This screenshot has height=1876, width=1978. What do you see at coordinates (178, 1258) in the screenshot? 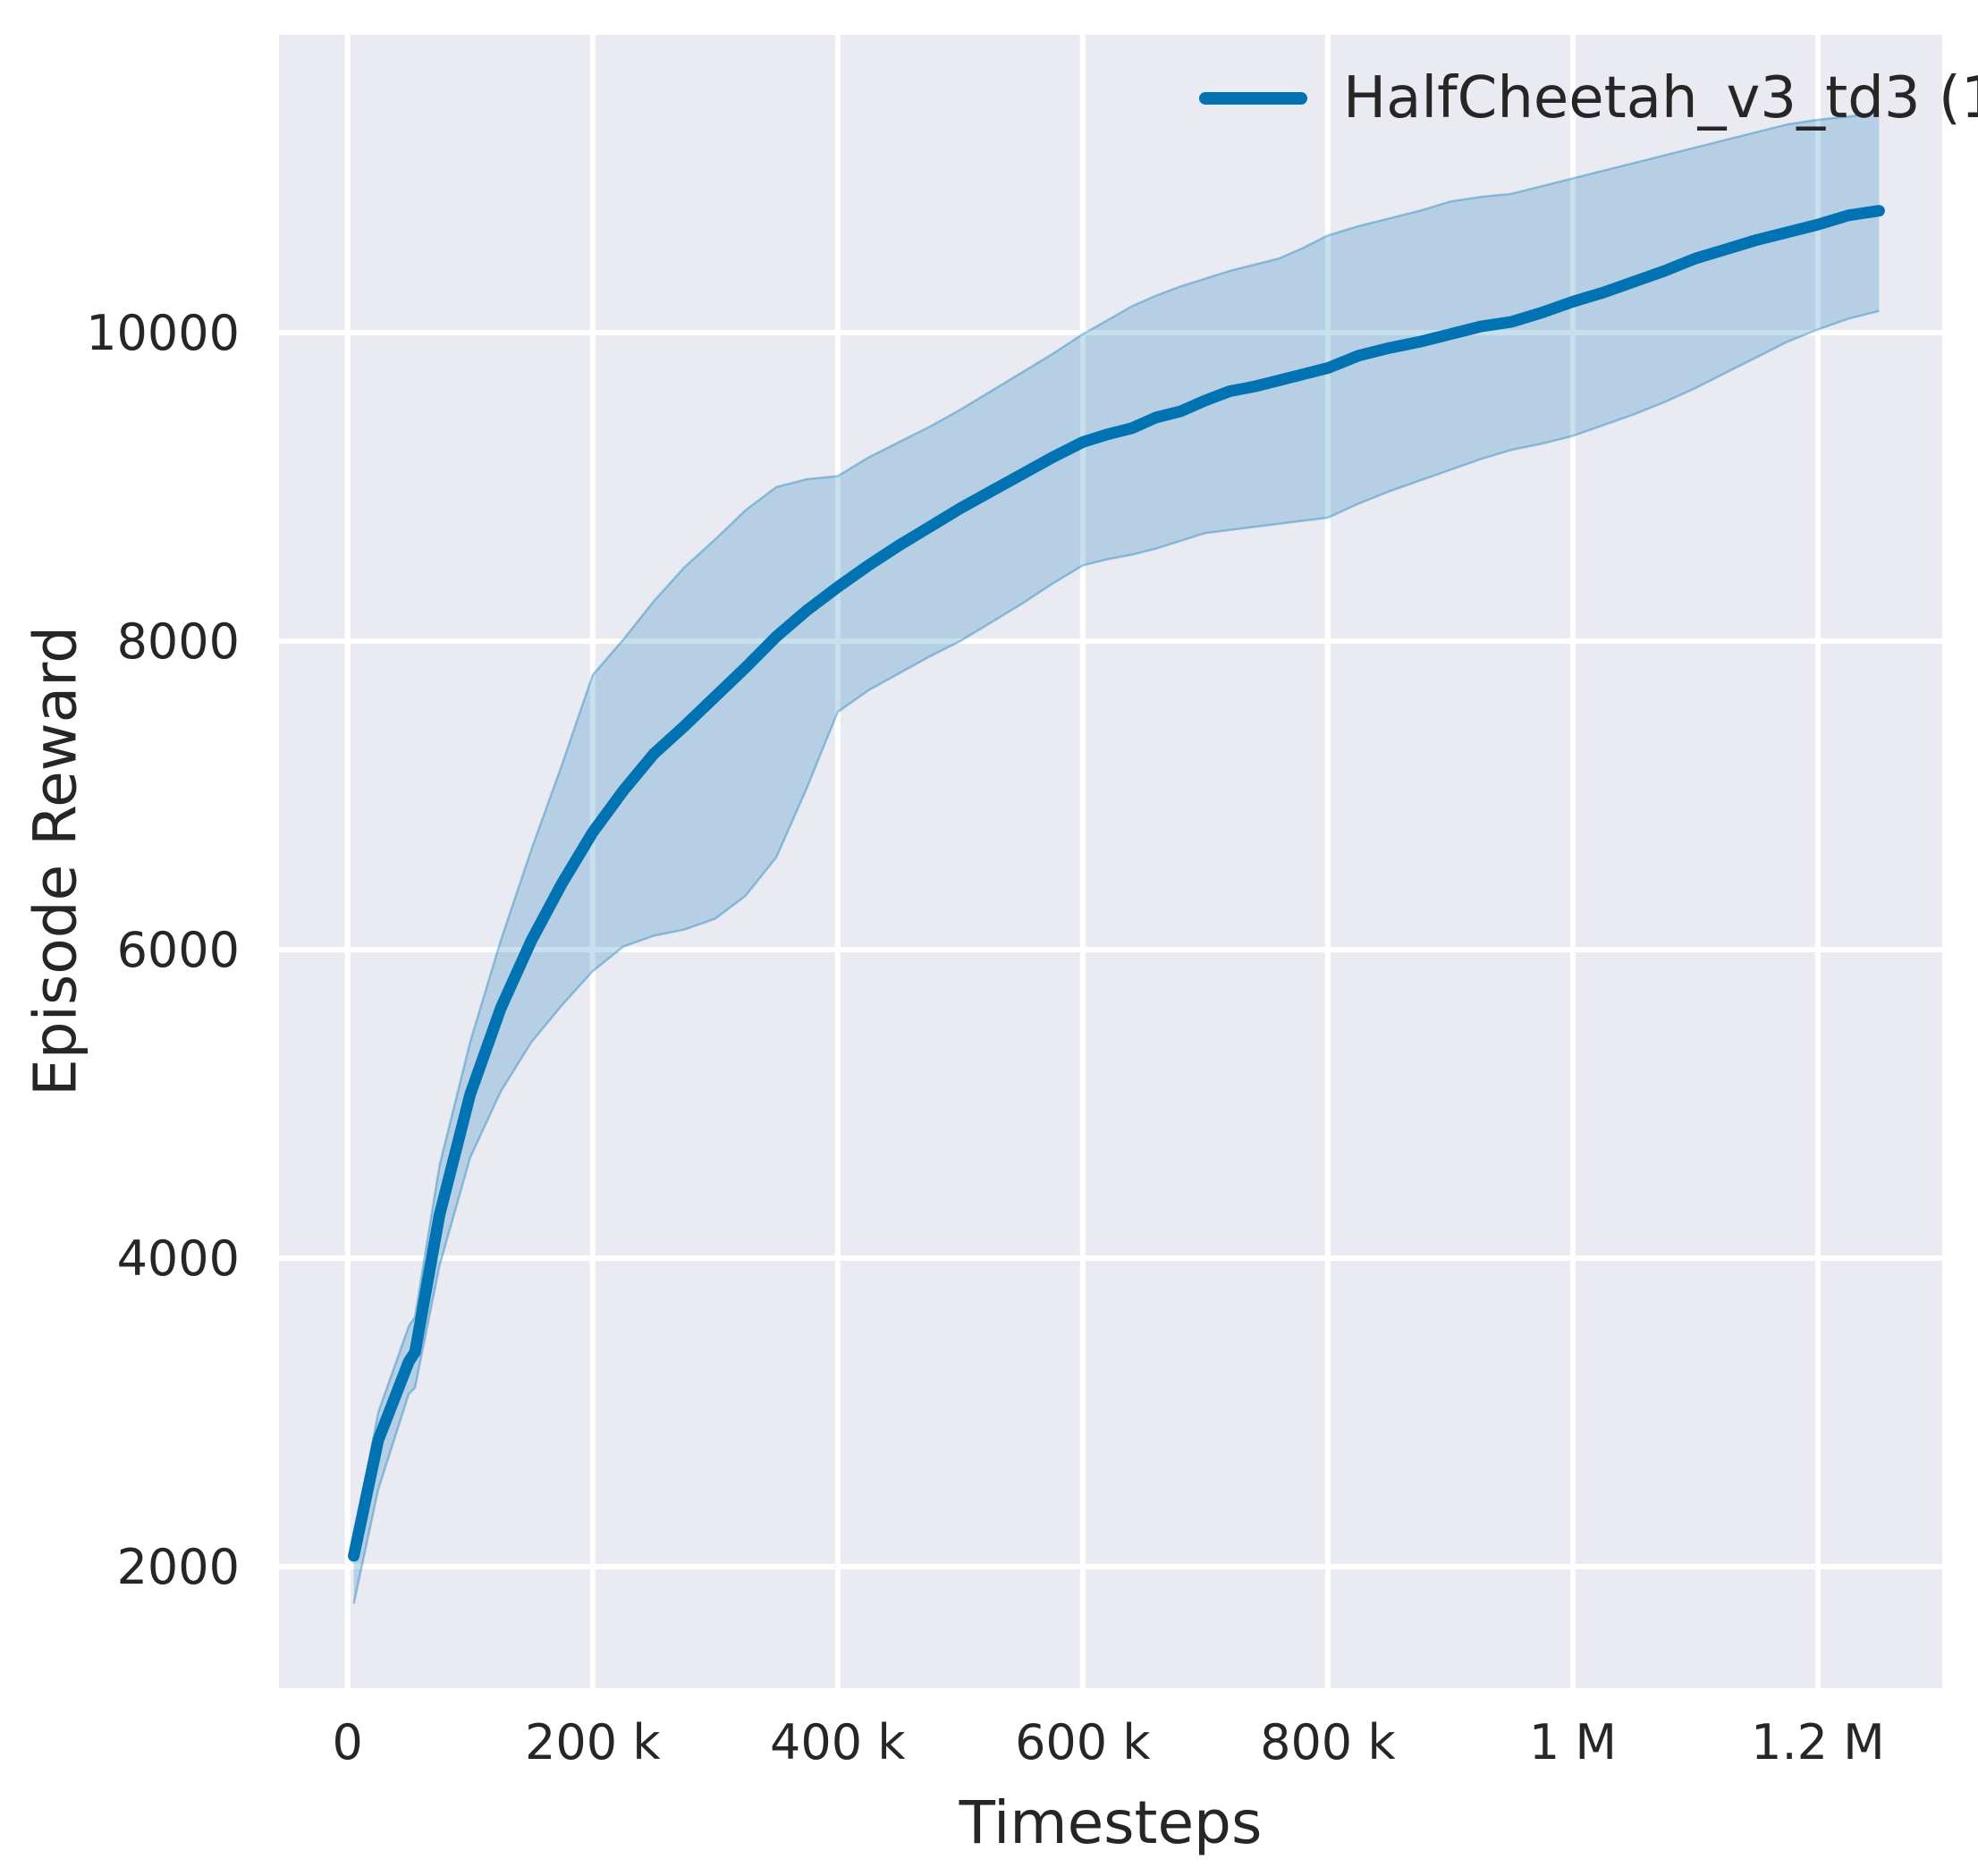
I see `y-tick-label: 4000` at bounding box center [178, 1258].